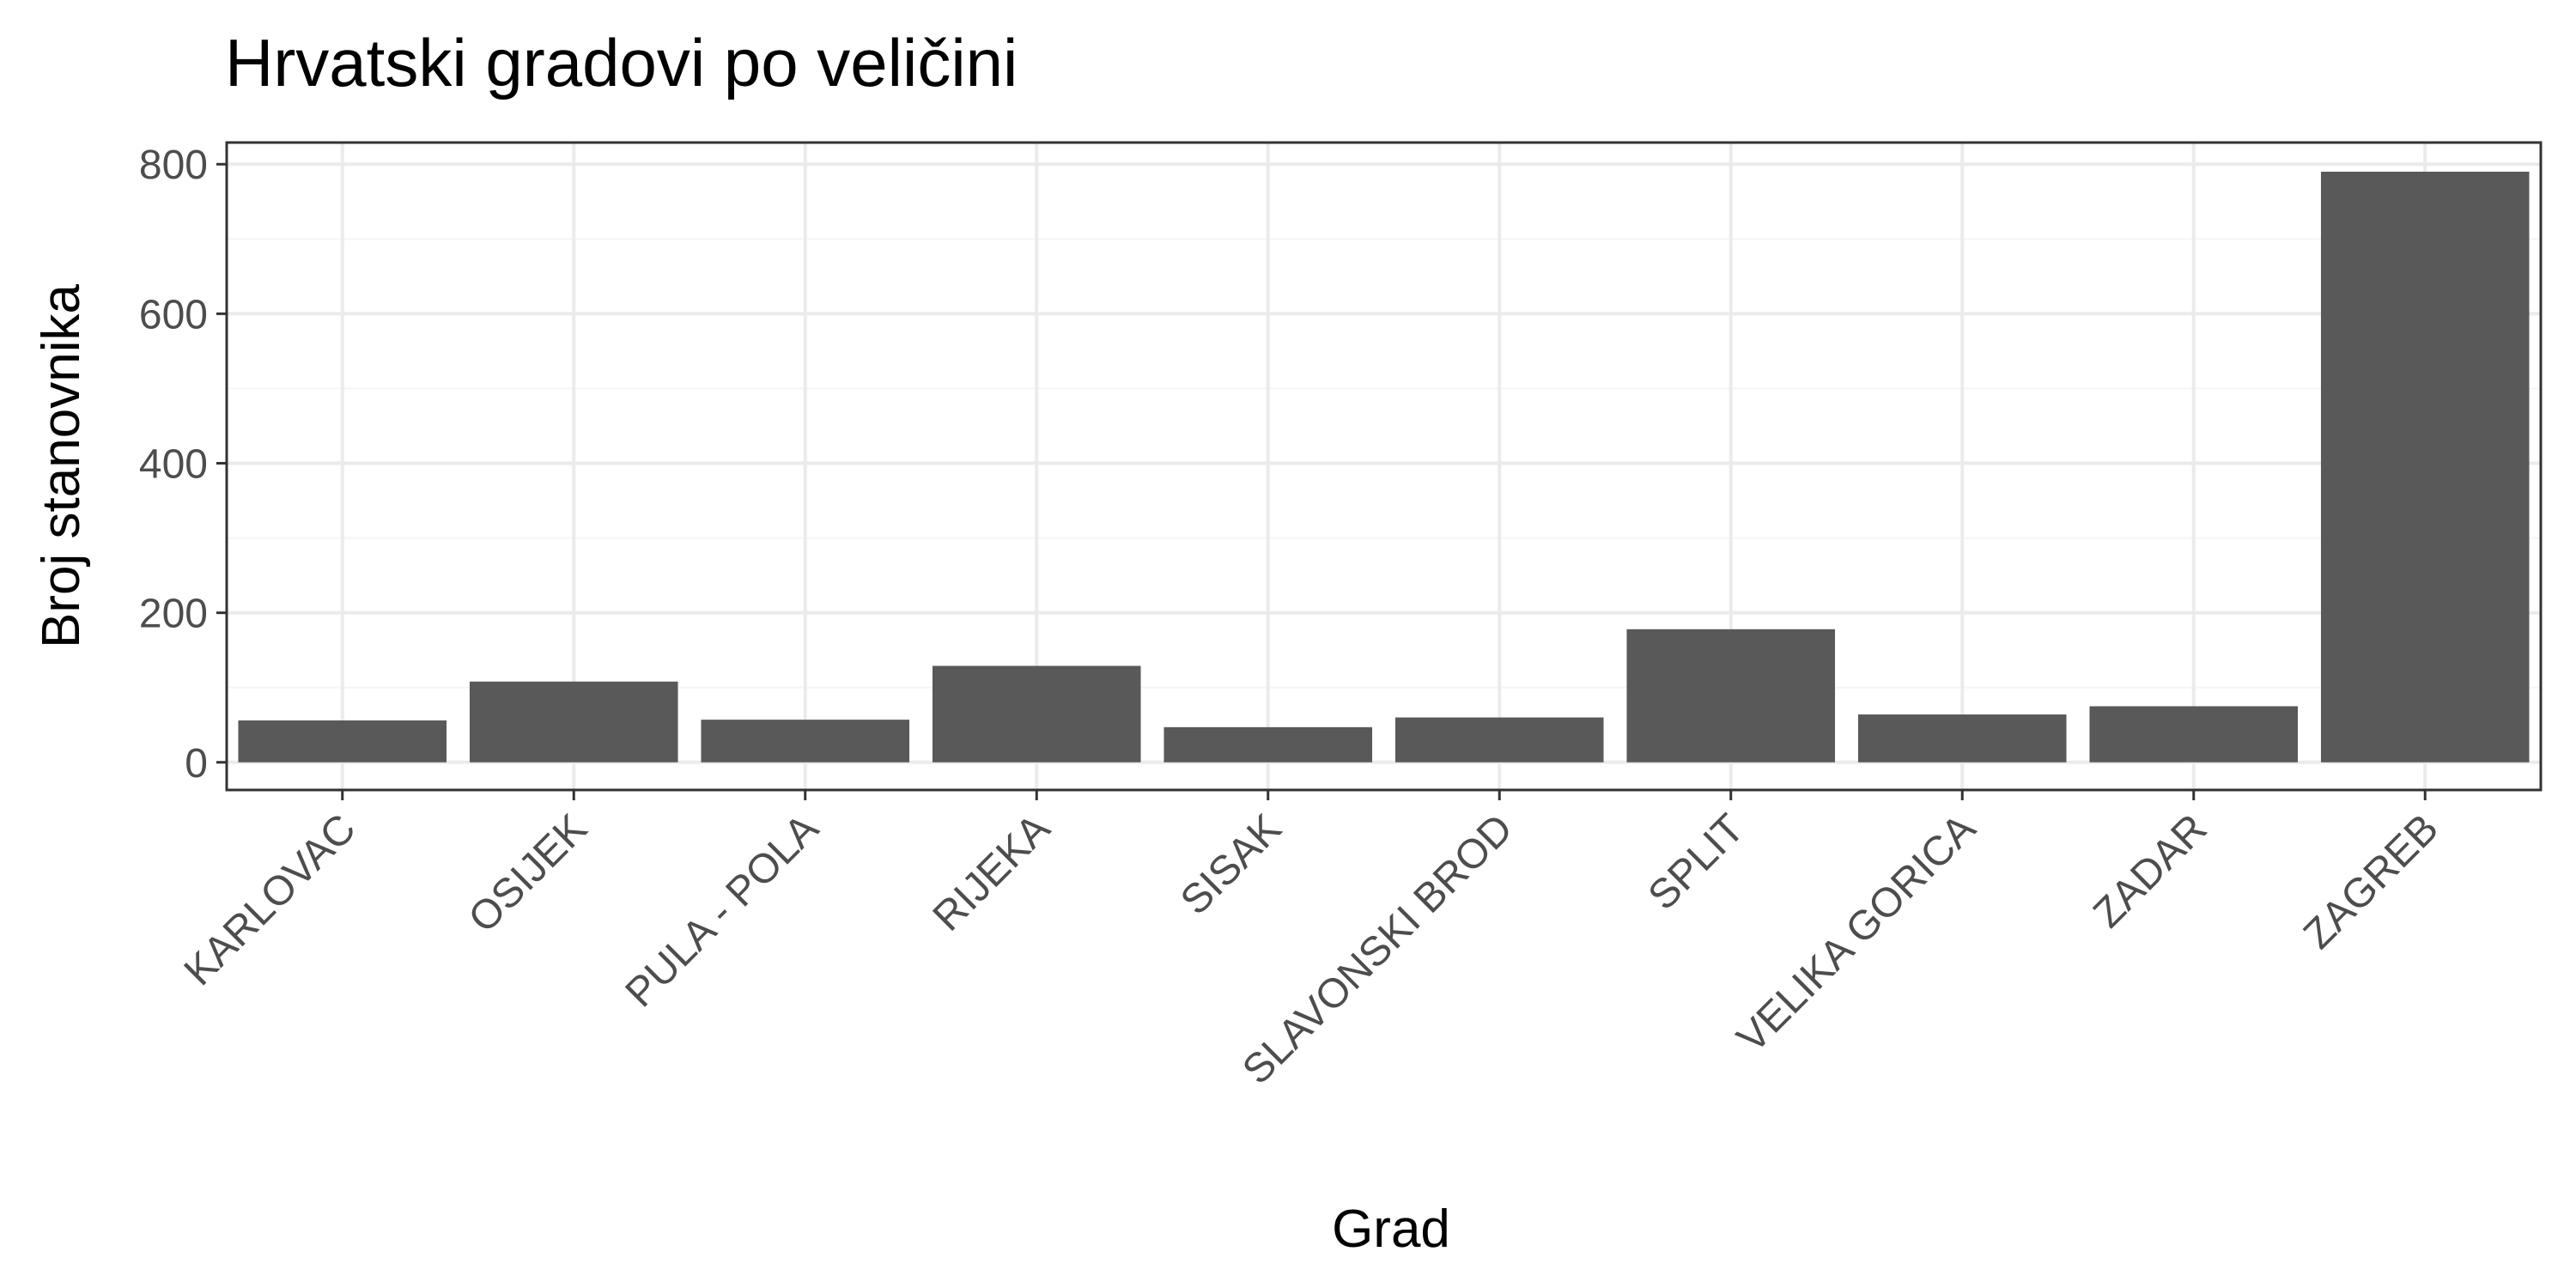 The image size is (2576, 1288). What do you see at coordinates (174, 614) in the screenshot?
I see `y-tick-label: 200` at bounding box center [174, 614].